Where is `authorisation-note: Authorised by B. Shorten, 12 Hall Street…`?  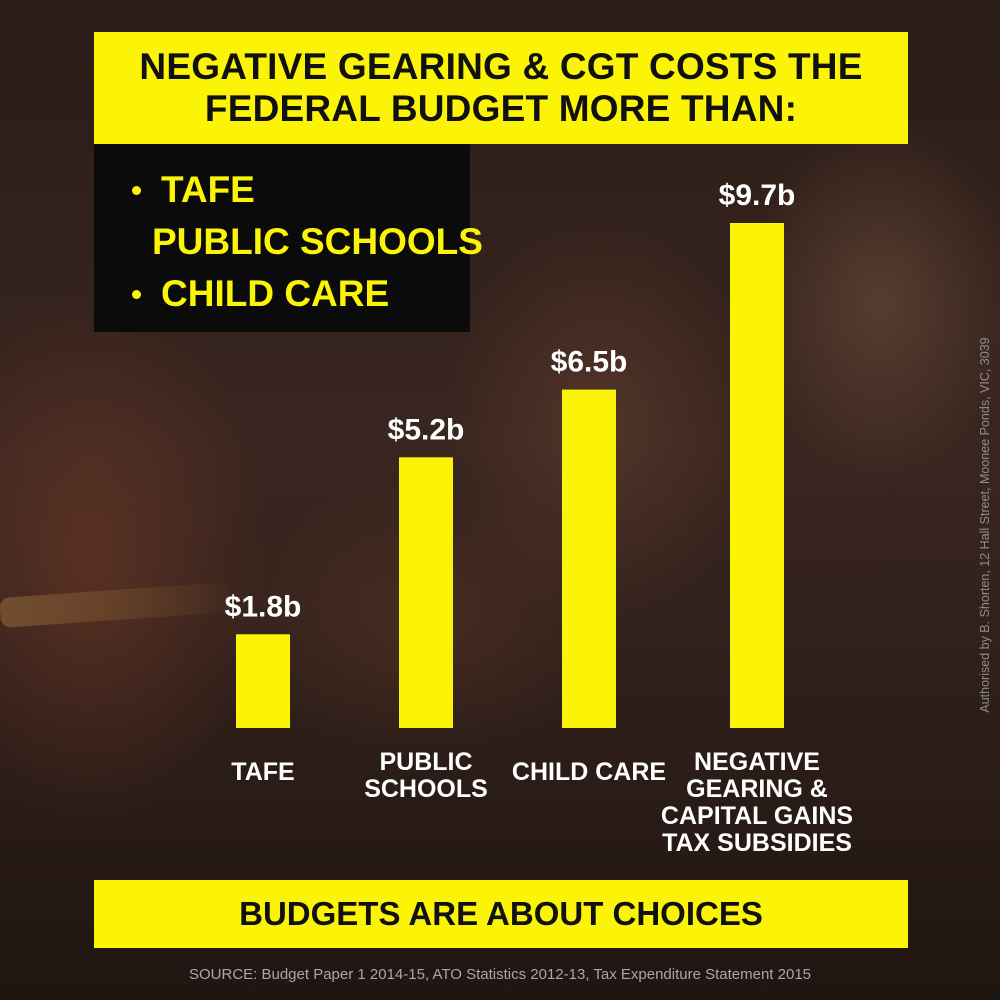
authorisation-note: Authorised by B. Shorten, 12 Hall Street… is located at coordinates (985, 525).